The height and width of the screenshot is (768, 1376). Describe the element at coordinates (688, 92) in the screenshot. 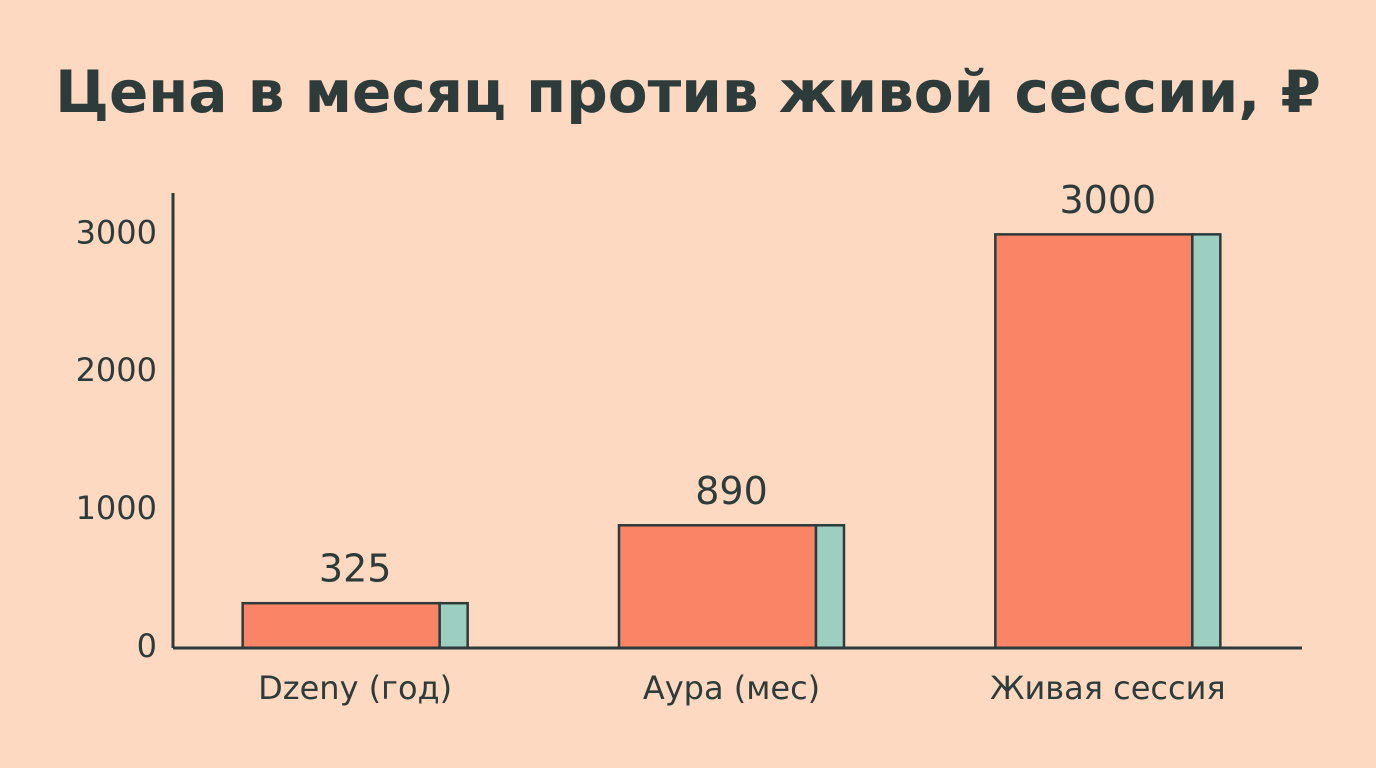

I see `chart-title: Цена в месяц против живой сессии, ₽` at that location.